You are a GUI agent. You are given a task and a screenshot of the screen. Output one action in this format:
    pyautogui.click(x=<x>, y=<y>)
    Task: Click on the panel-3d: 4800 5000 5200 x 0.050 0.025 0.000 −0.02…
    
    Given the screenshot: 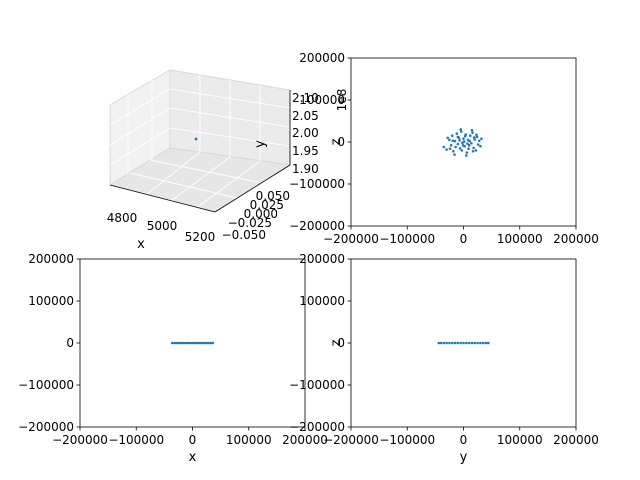 What is the action you would take?
    pyautogui.click(x=228, y=160)
    